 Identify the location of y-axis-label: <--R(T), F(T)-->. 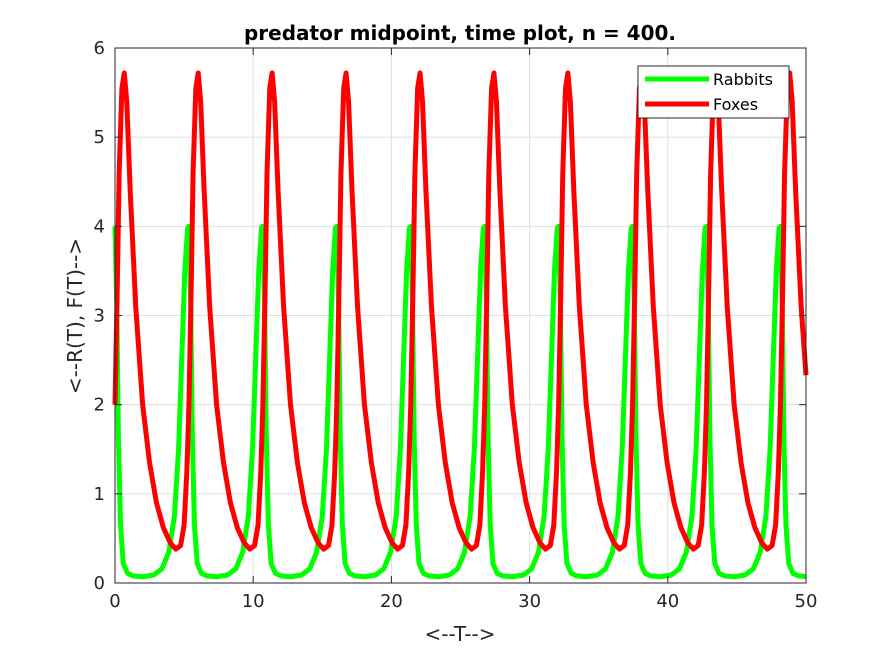
(75, 316).